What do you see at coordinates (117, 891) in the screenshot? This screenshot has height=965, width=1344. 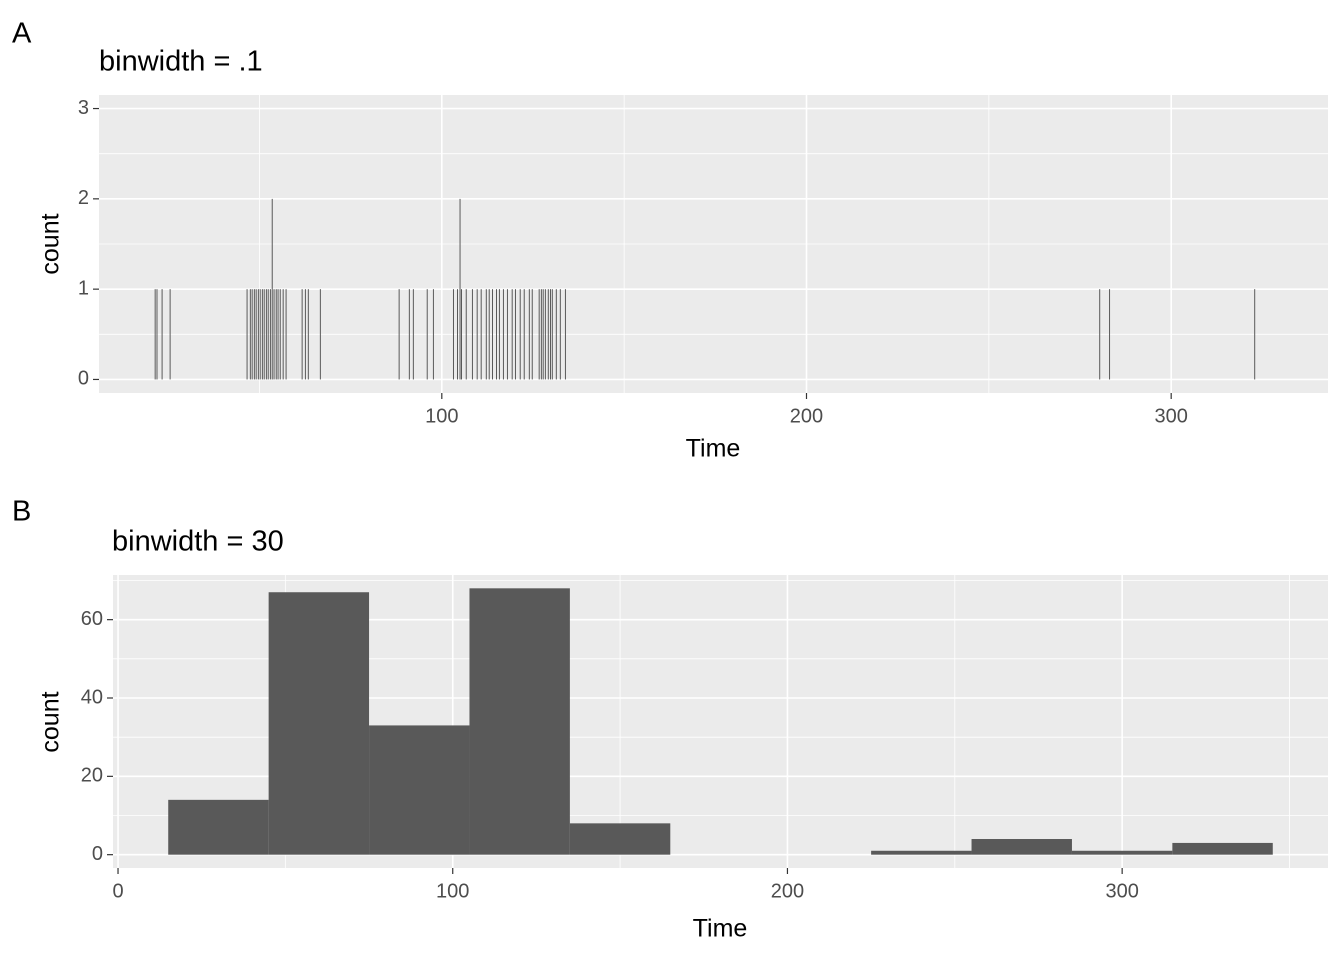 I see `x-tick-label: 0` at bounding box center [117, 891].